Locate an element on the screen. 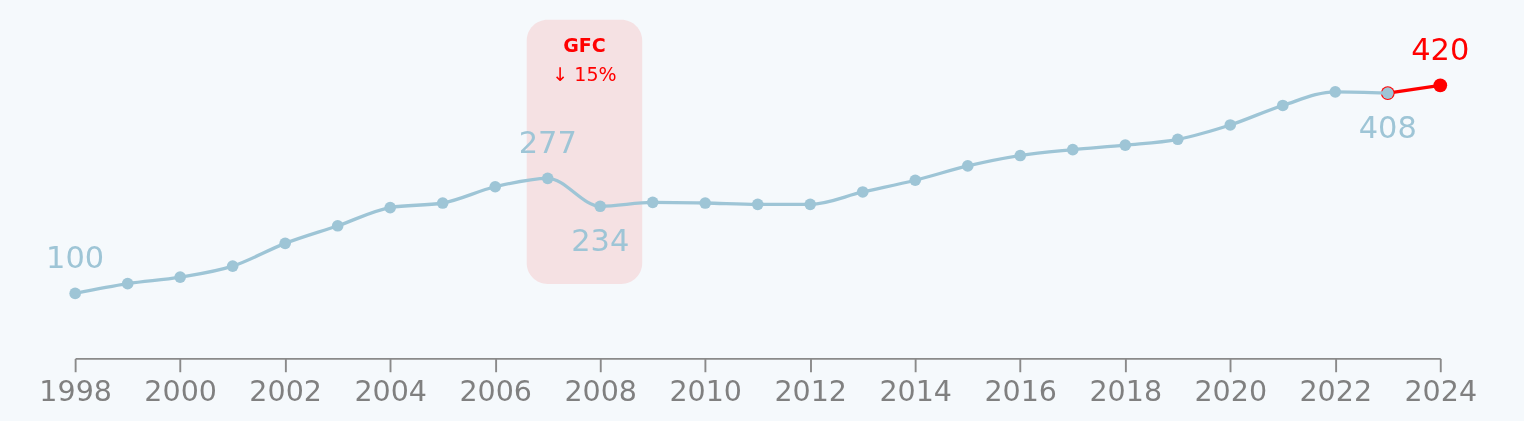 Image resolution: width=1524 pixels, height=439 pixels. x-tick-label: 2004 is located at coordinates (390, 391).